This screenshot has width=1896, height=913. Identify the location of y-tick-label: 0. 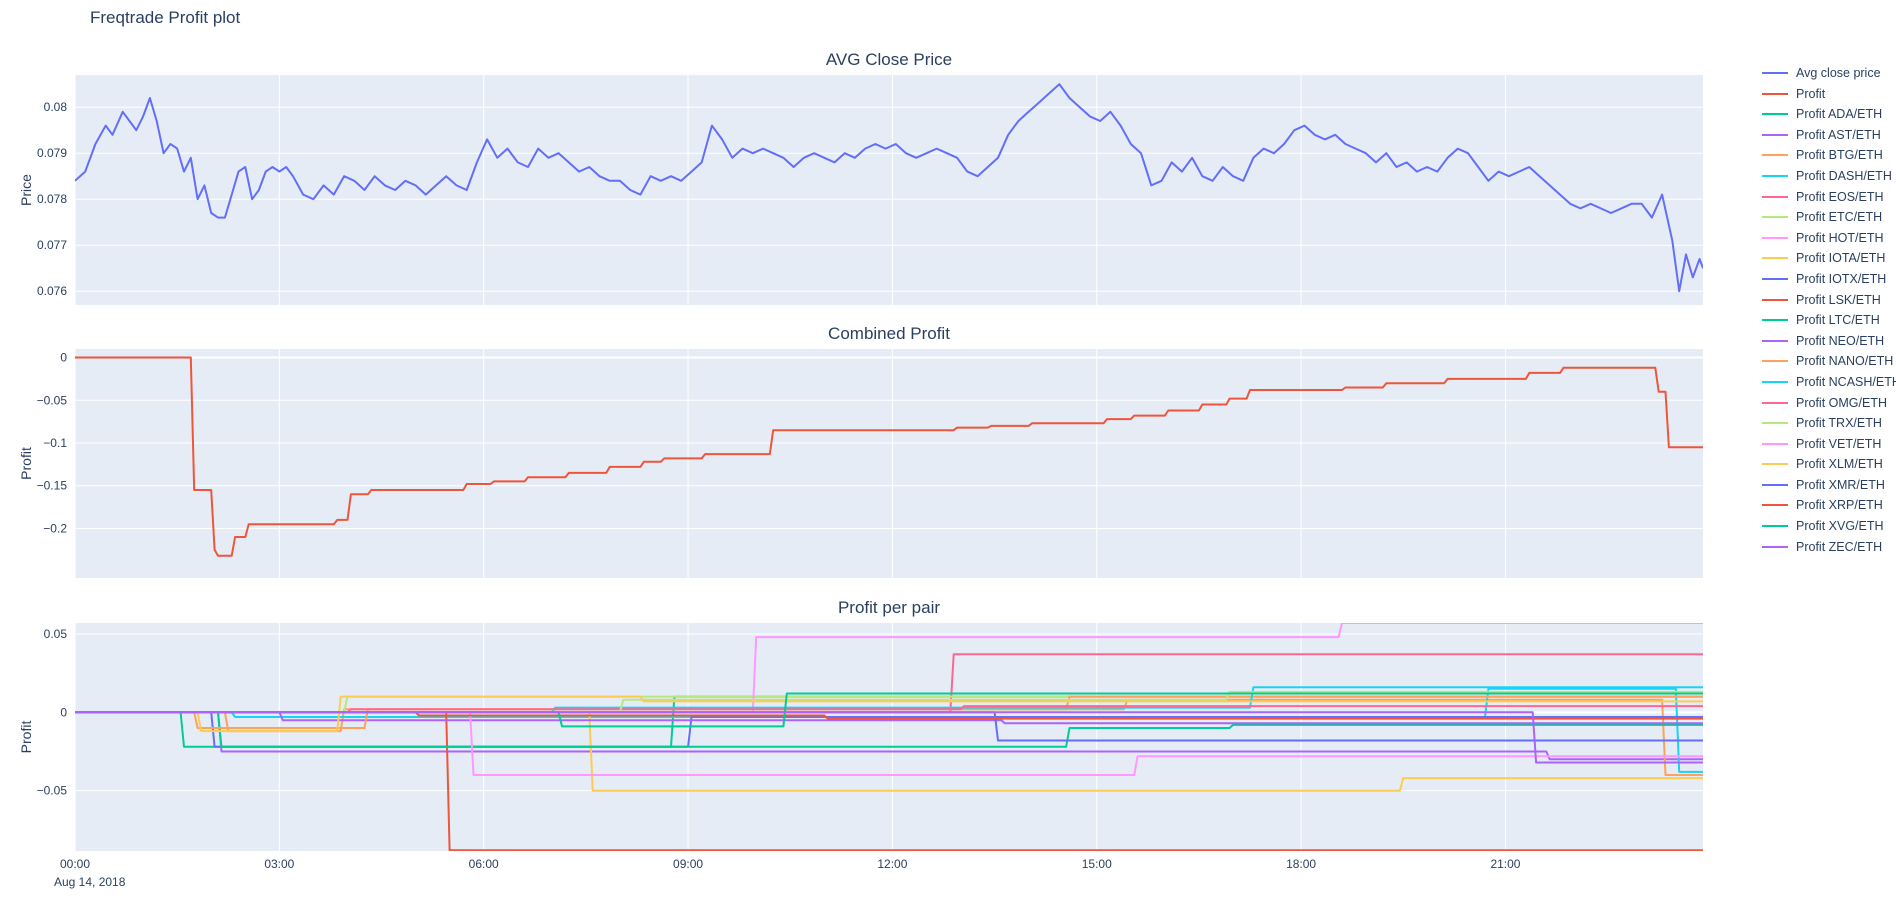
(63, 358).